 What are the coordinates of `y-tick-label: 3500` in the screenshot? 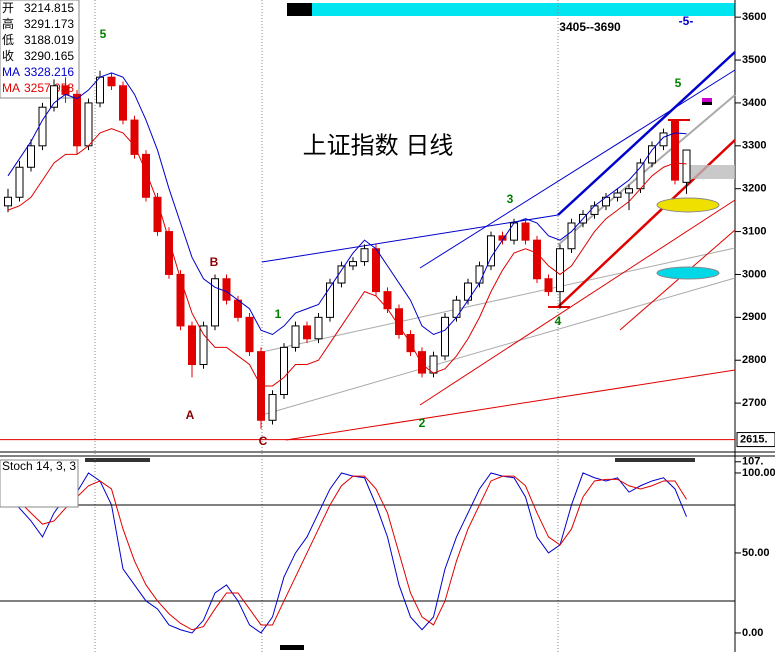 It's located at (754, 60).